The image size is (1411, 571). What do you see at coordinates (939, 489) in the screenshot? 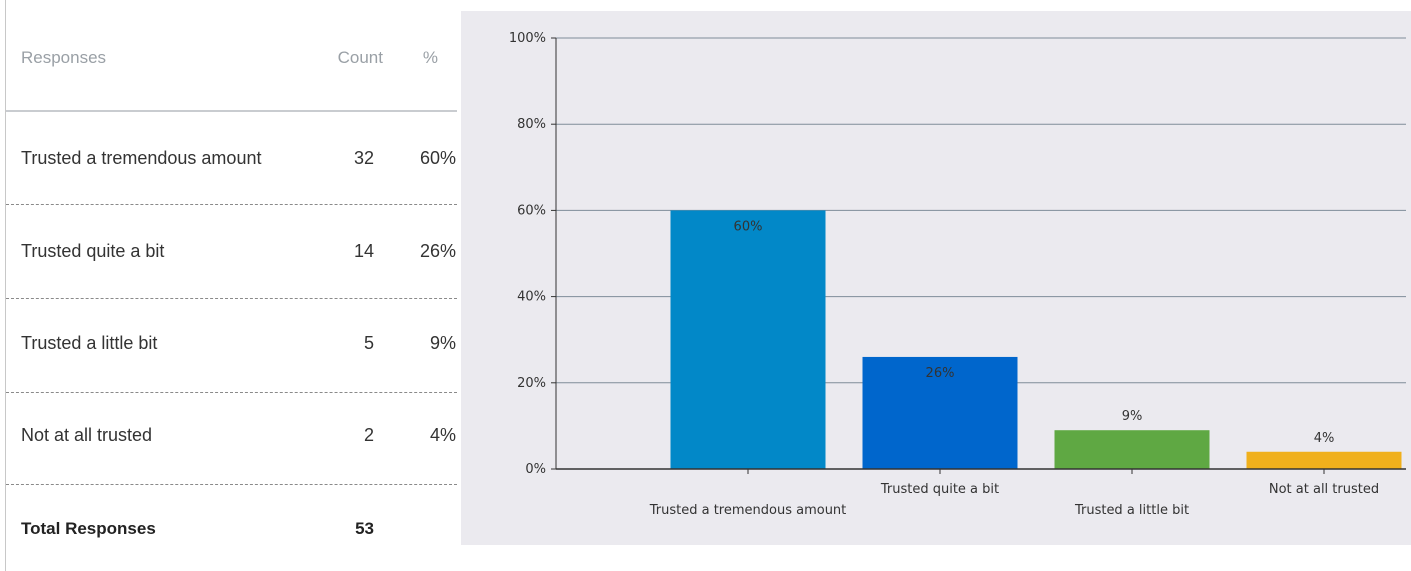
I see `x-tick-label: Trusted quite a bit` at bounding box center [939, 489].